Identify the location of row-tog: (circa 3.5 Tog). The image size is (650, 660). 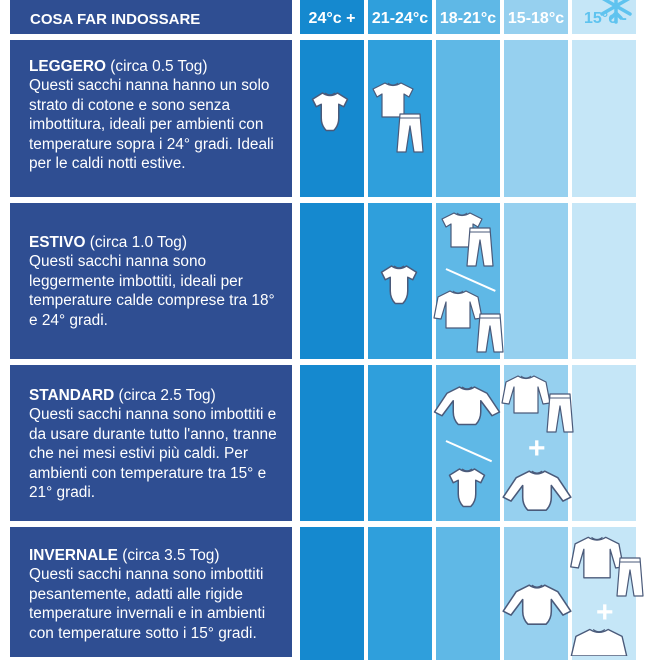
(171, 555).